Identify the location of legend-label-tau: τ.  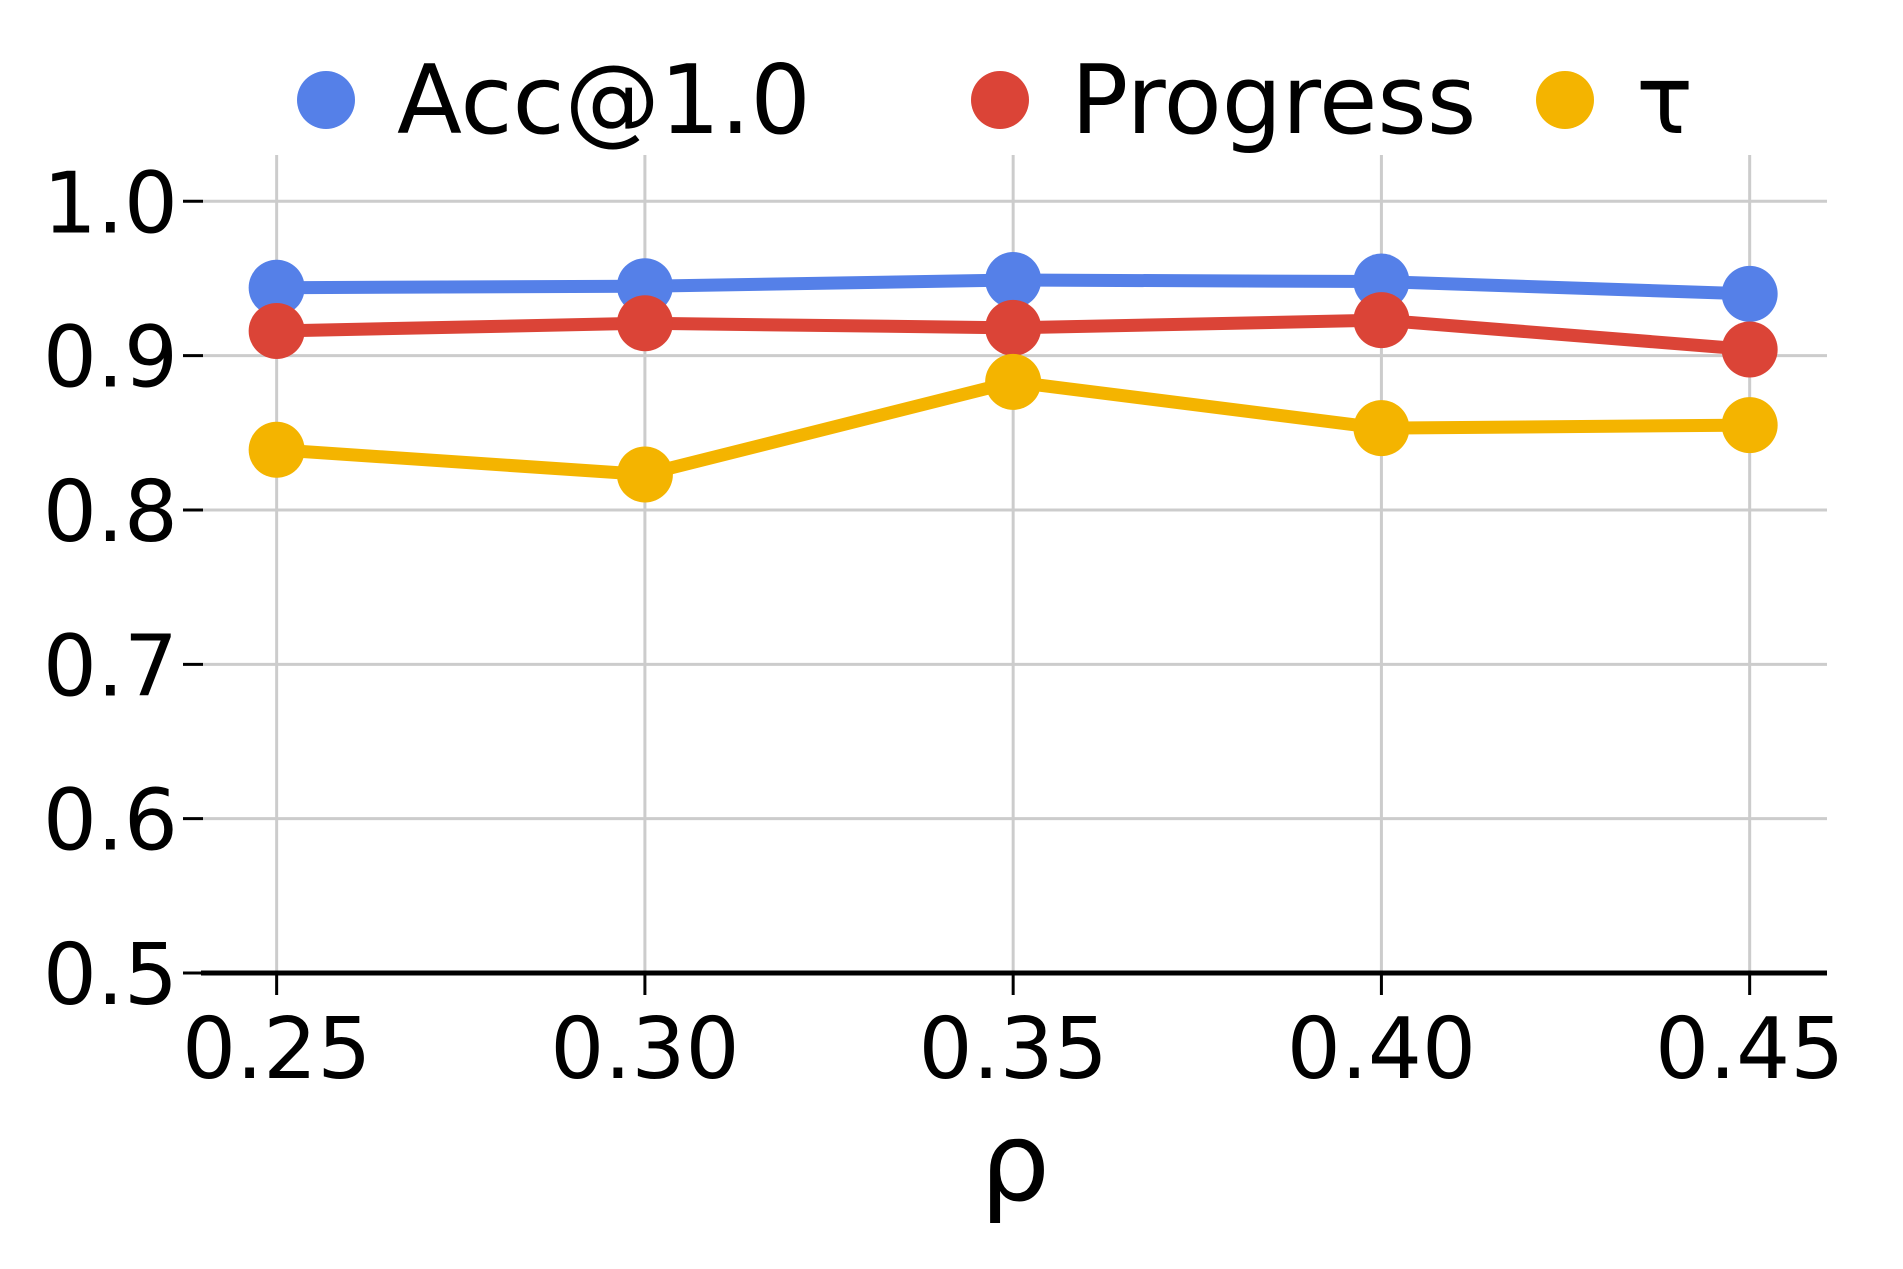
(1664, 101).